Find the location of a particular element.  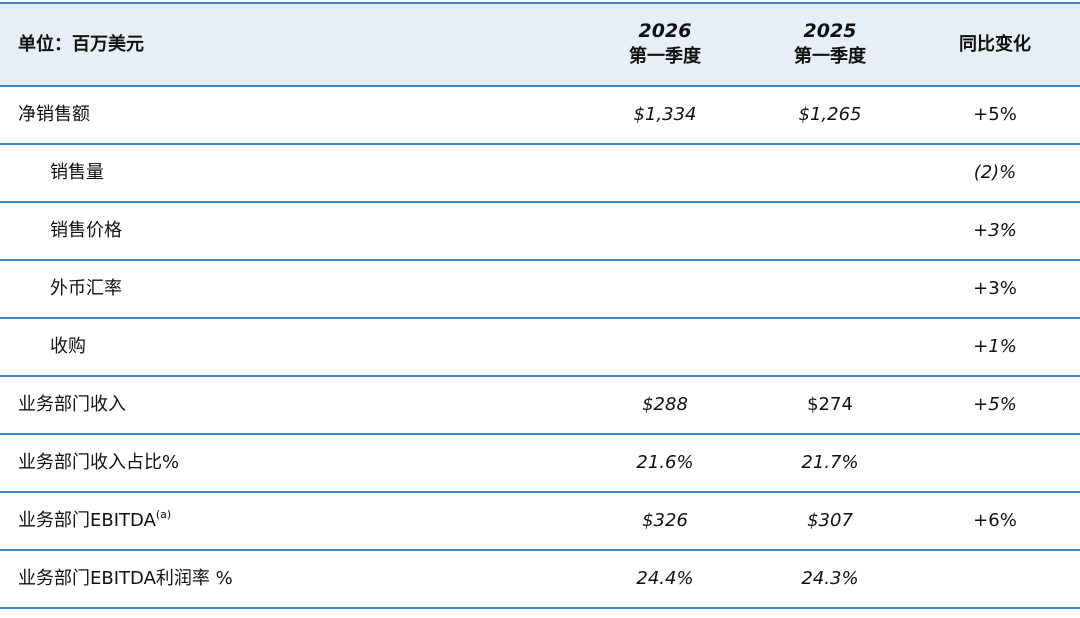

value-2026: $1,334 is located at coordinates (665, 114).